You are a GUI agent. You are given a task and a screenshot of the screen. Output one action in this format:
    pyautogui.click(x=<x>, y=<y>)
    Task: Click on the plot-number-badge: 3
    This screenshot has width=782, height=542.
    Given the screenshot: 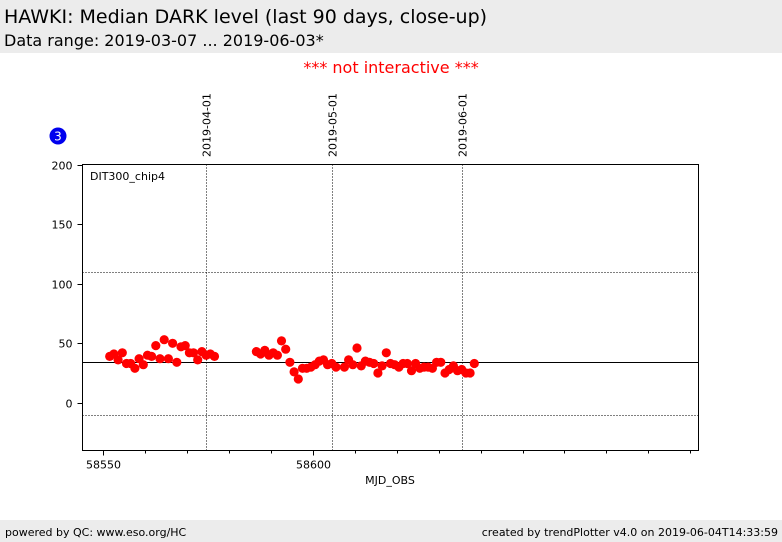 What is the action you would take?
    pyautogui.click(x=58, y=136)
    